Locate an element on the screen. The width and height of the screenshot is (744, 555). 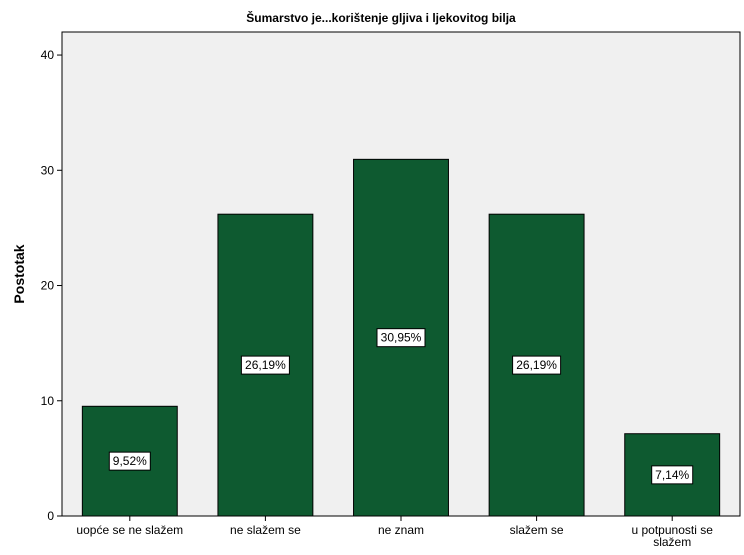
y-tick-label-0: 0 is located at coordinates (50, 516).